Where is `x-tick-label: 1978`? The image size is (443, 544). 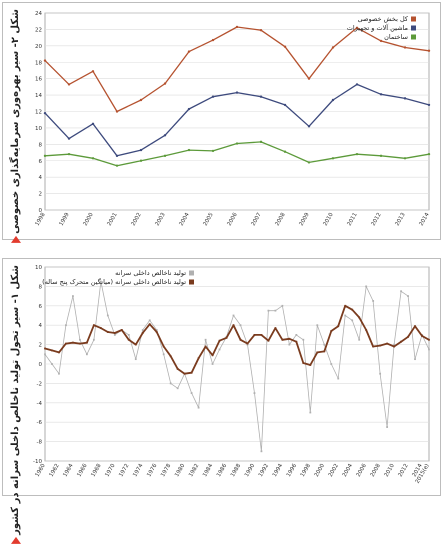 x-tick-label: 1978 is located at coordinates (166, 471).